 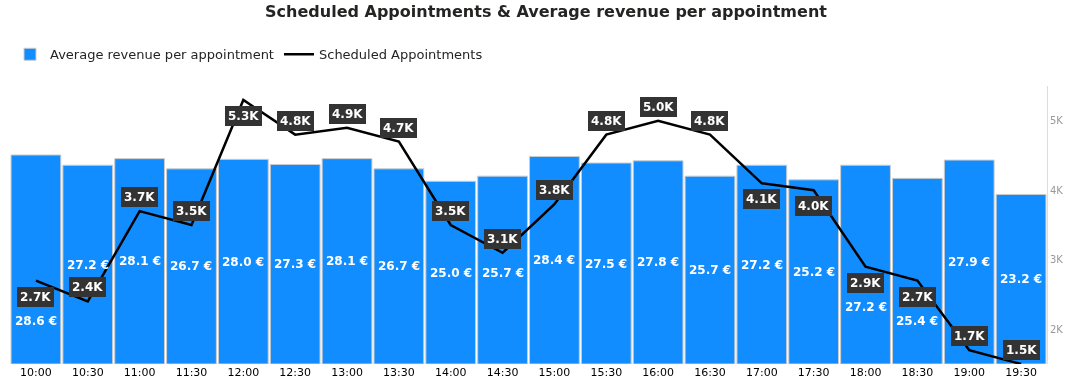 What do you see at coordinates (917, 372) in the screenshot?
I see `x-tick-label: 18:30` at bounding box center [917, 372].